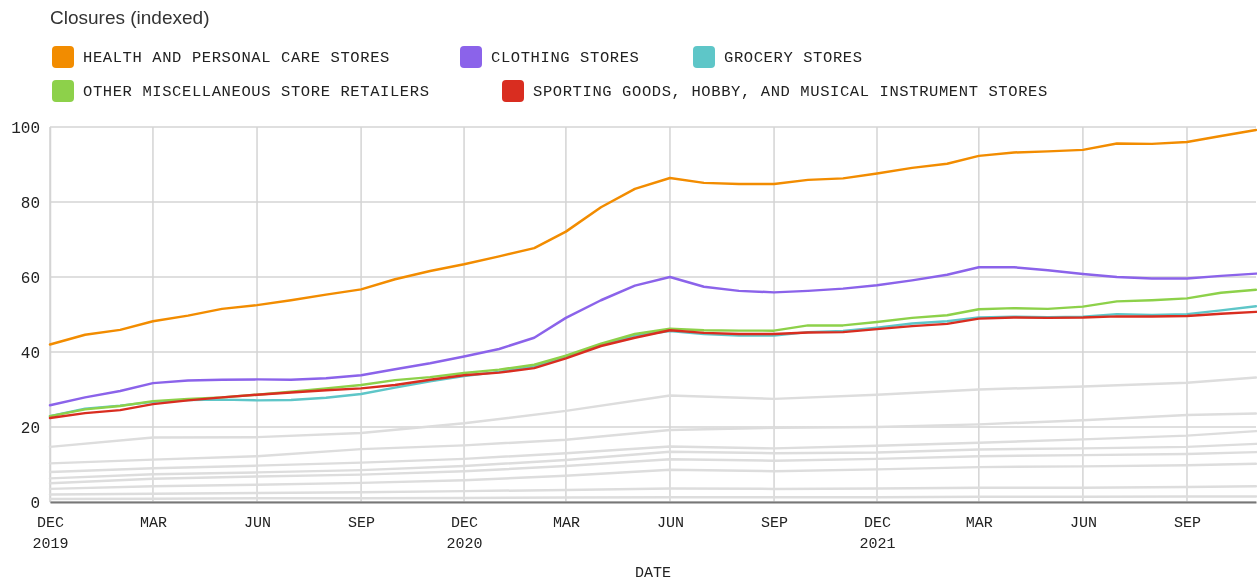 This screenshot has height=580, width=1257. Describe the element at coordinates (790, 92) in the screenshot. I see `legend-label: SPORTING GOODS, HOBBY, AND MUSICAL INSTRUMENT STORES` at that location.